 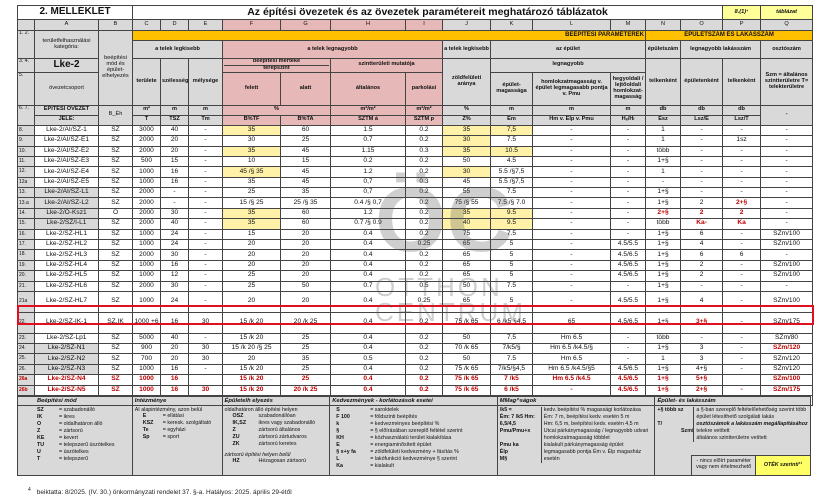 What do you see at coordinates (742, 193) in the screenshot?
I see `cell-p: -` at bounding box center [742, 193].